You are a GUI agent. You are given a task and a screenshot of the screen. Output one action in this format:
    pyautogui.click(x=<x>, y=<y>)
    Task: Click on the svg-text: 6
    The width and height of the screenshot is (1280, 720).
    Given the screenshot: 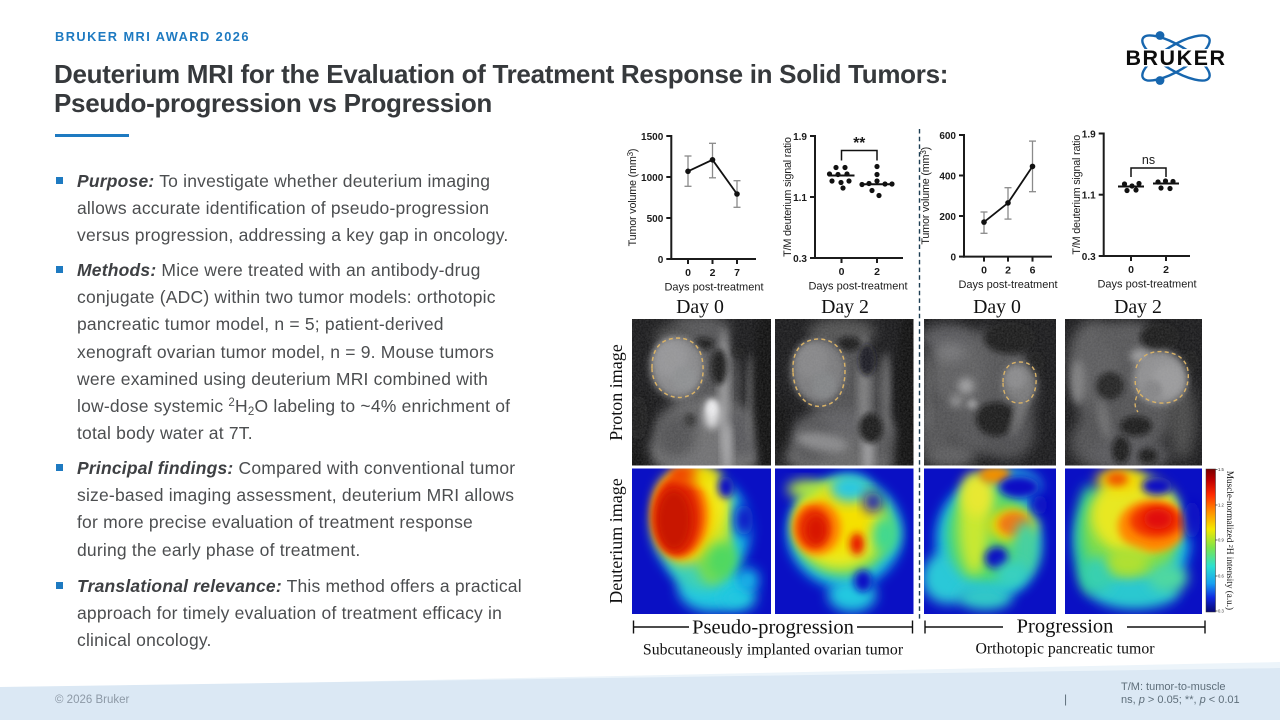 What is the action you would take?
    pyautogui.click(x=1033, y=271)
    